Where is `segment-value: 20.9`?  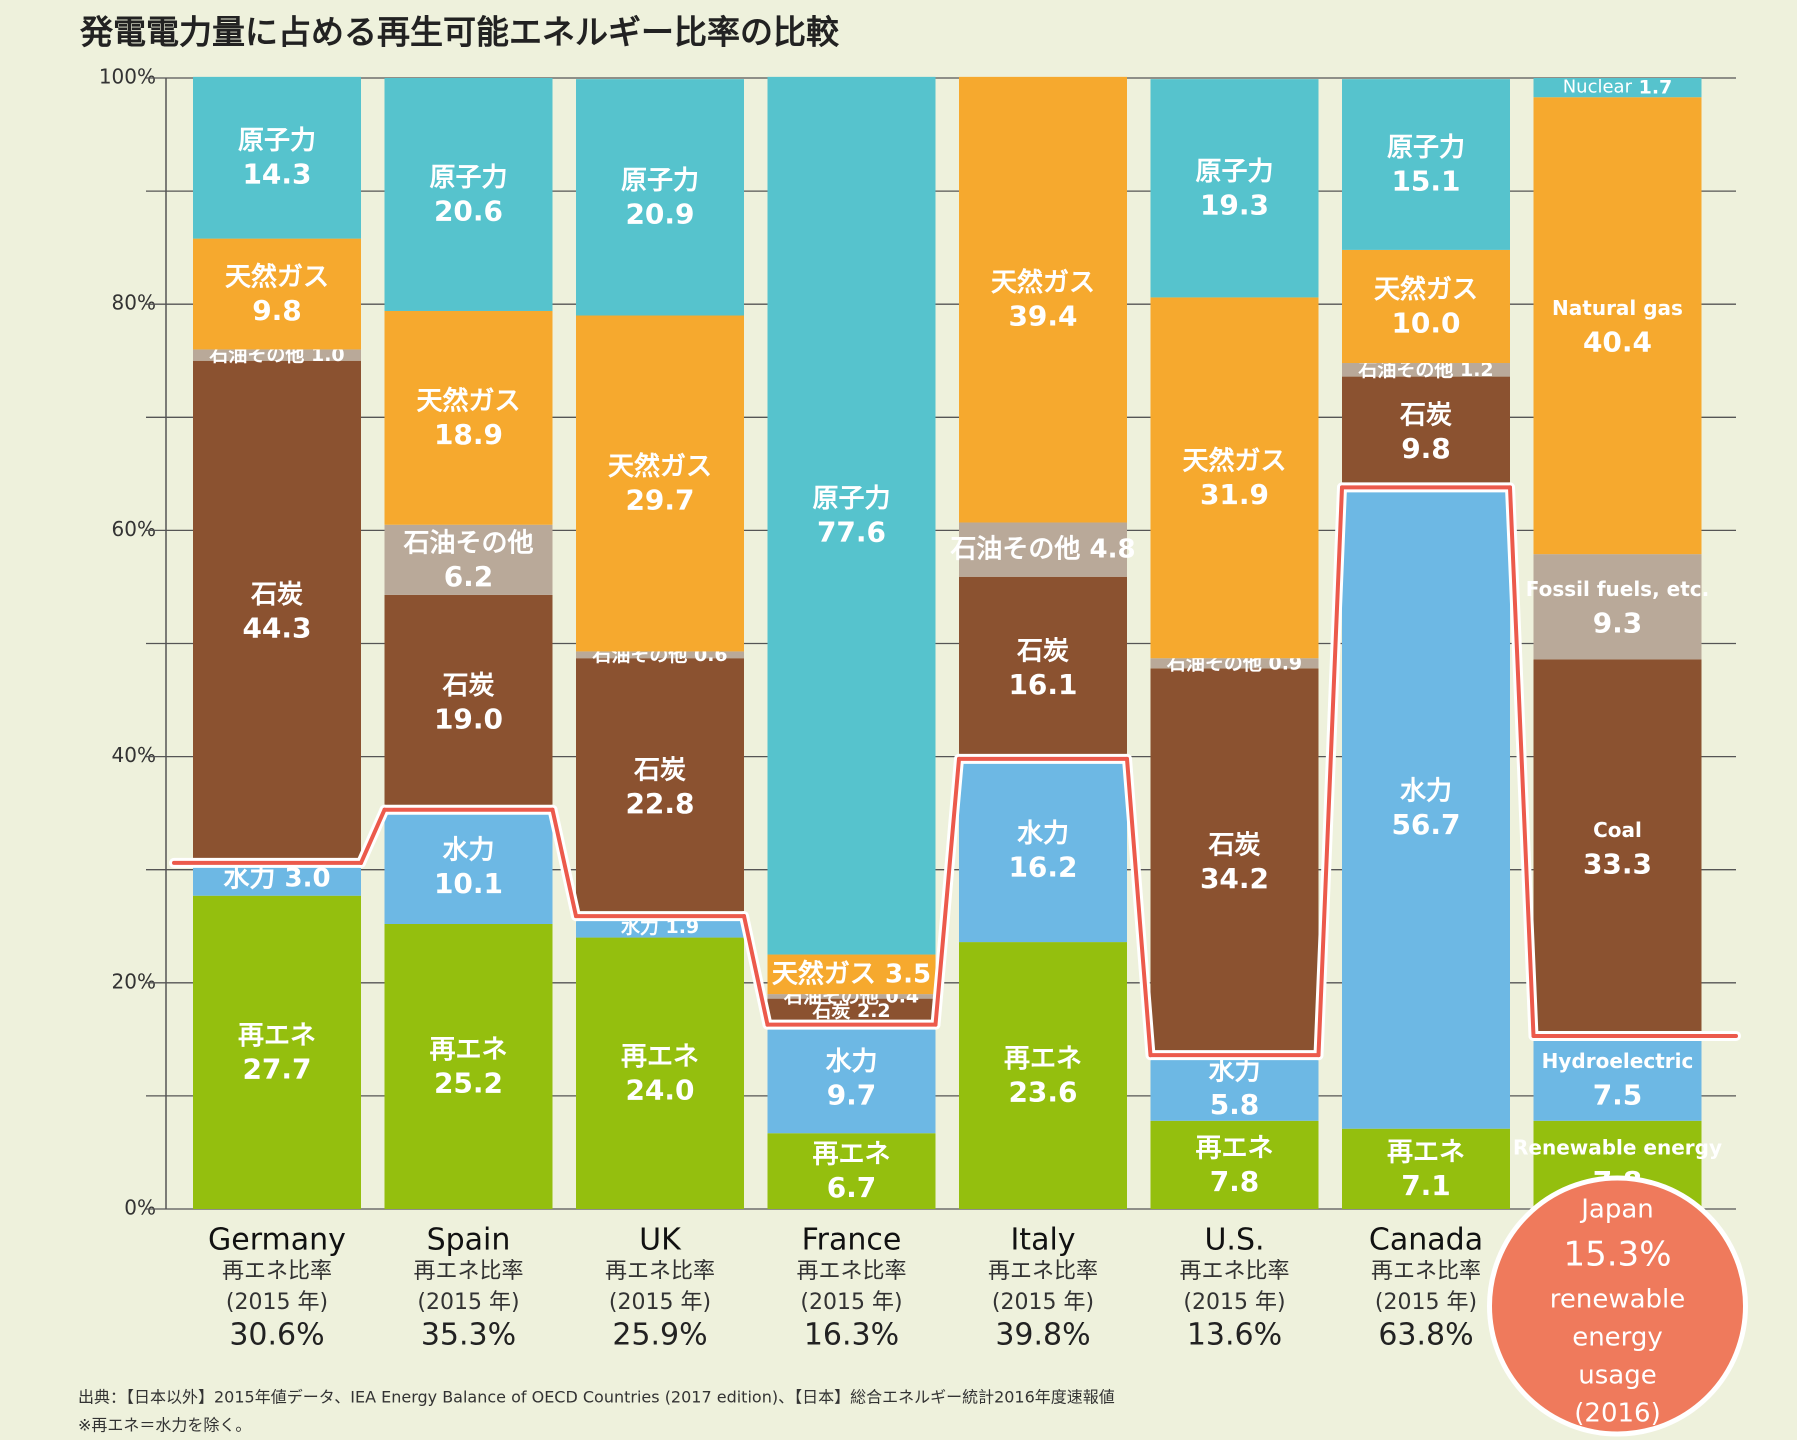
segment-value: 20.9 is located at coordinates (659, 213).